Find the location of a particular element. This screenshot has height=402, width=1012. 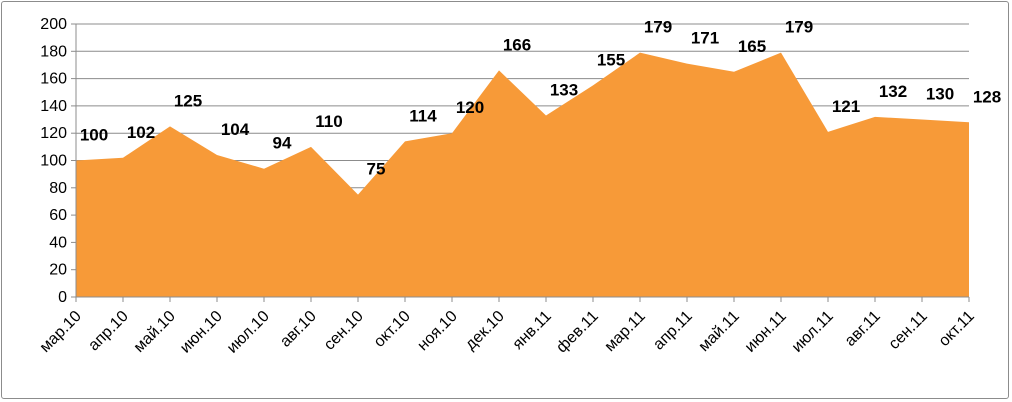

x-tick-label: янв.11 is located at coordinates (532, 330).